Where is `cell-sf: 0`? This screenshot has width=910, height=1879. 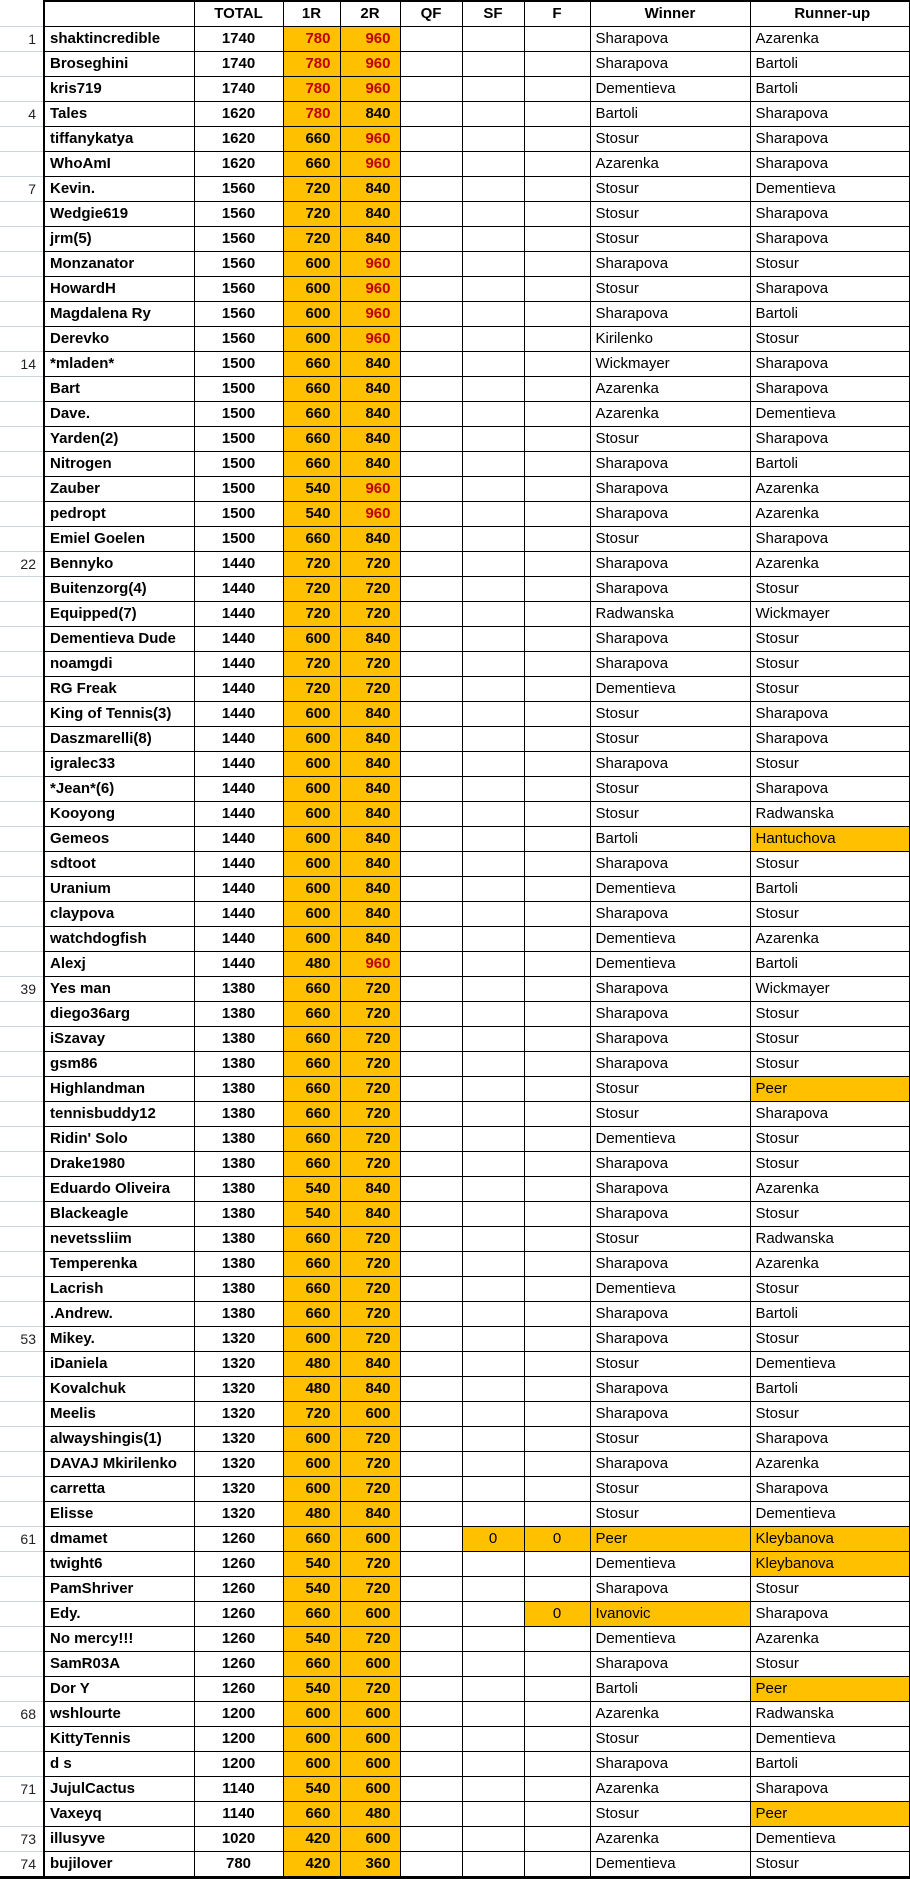
cell-sf: 0 is located at coordinates (493, 1539).